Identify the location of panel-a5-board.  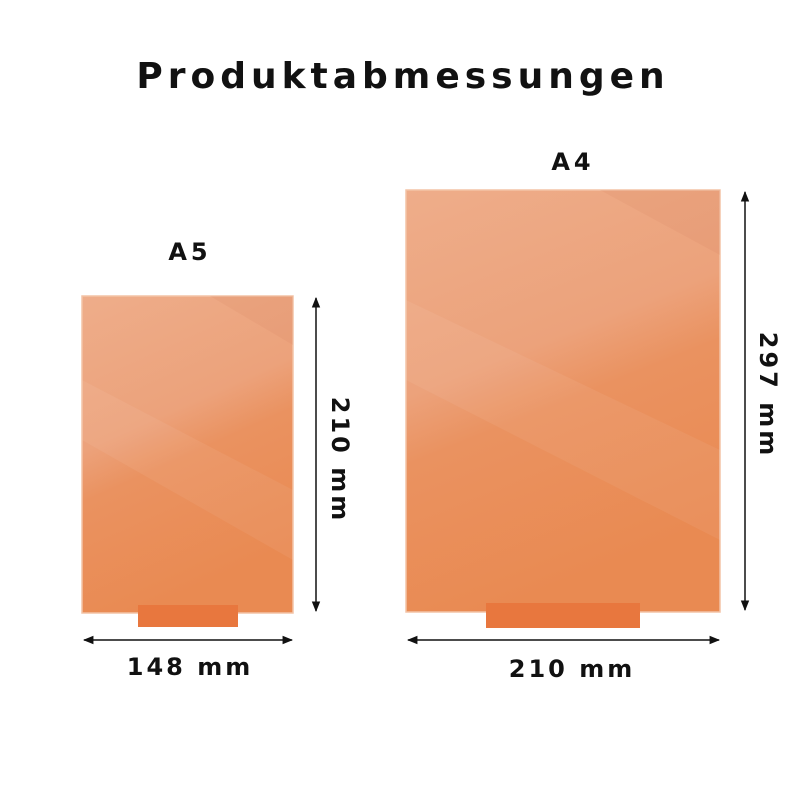
(187, 454).